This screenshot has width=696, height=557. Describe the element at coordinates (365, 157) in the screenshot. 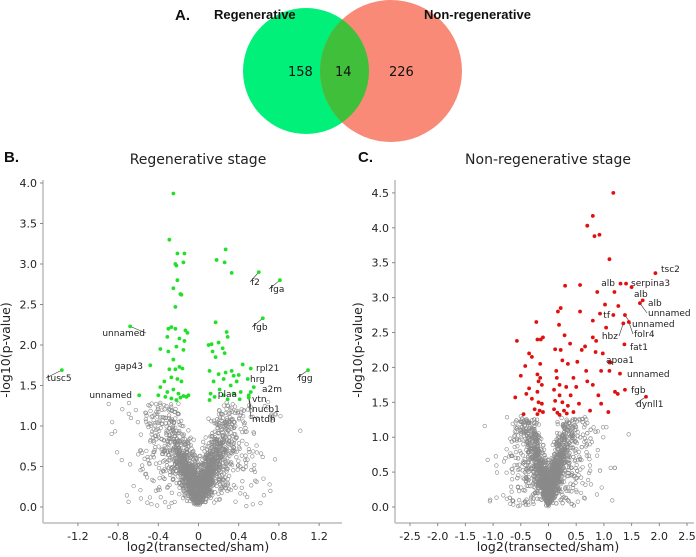

I see `panel-label: C.` at that location.